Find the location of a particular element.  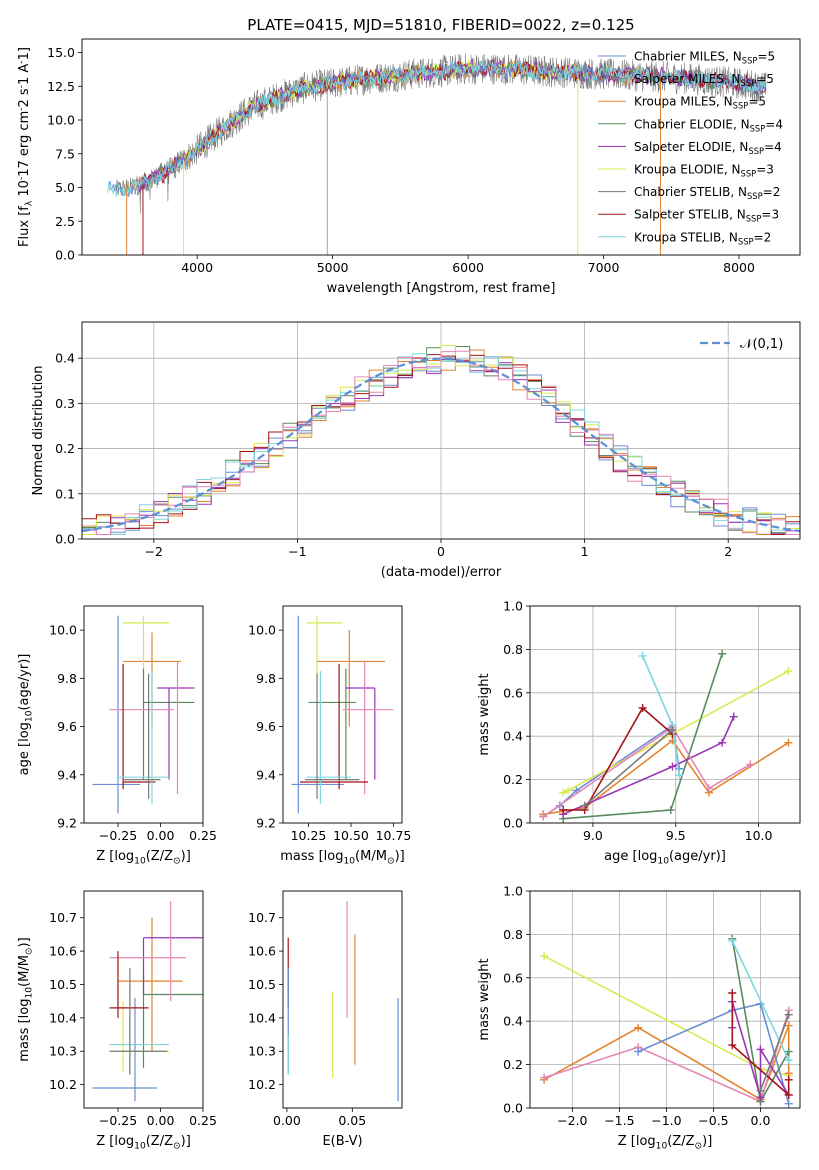

text-run: )] is located at coordinates (400, 856).